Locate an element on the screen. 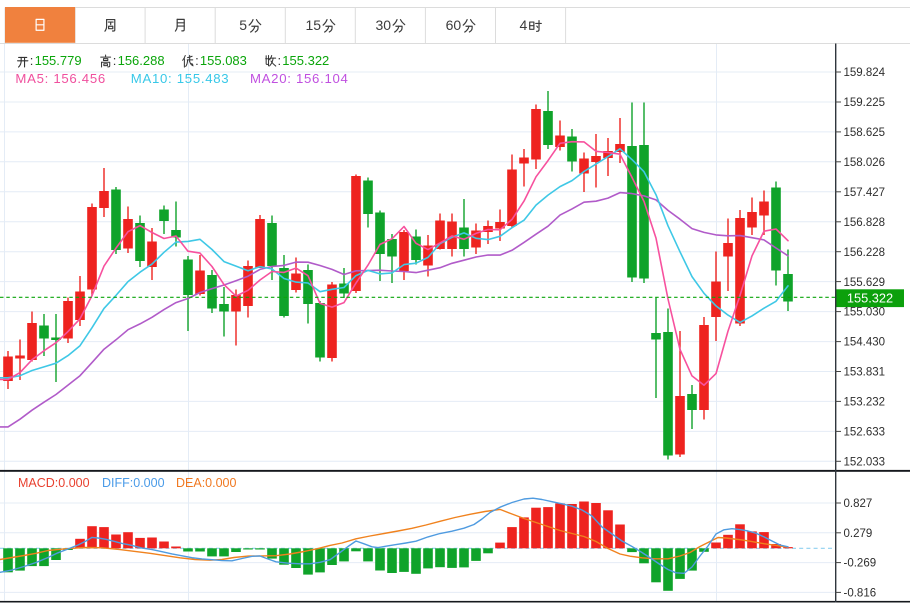 This screenshot has height=608, width=910. svg-text: MA10: 155.483 is located at coordinates (180, 78).